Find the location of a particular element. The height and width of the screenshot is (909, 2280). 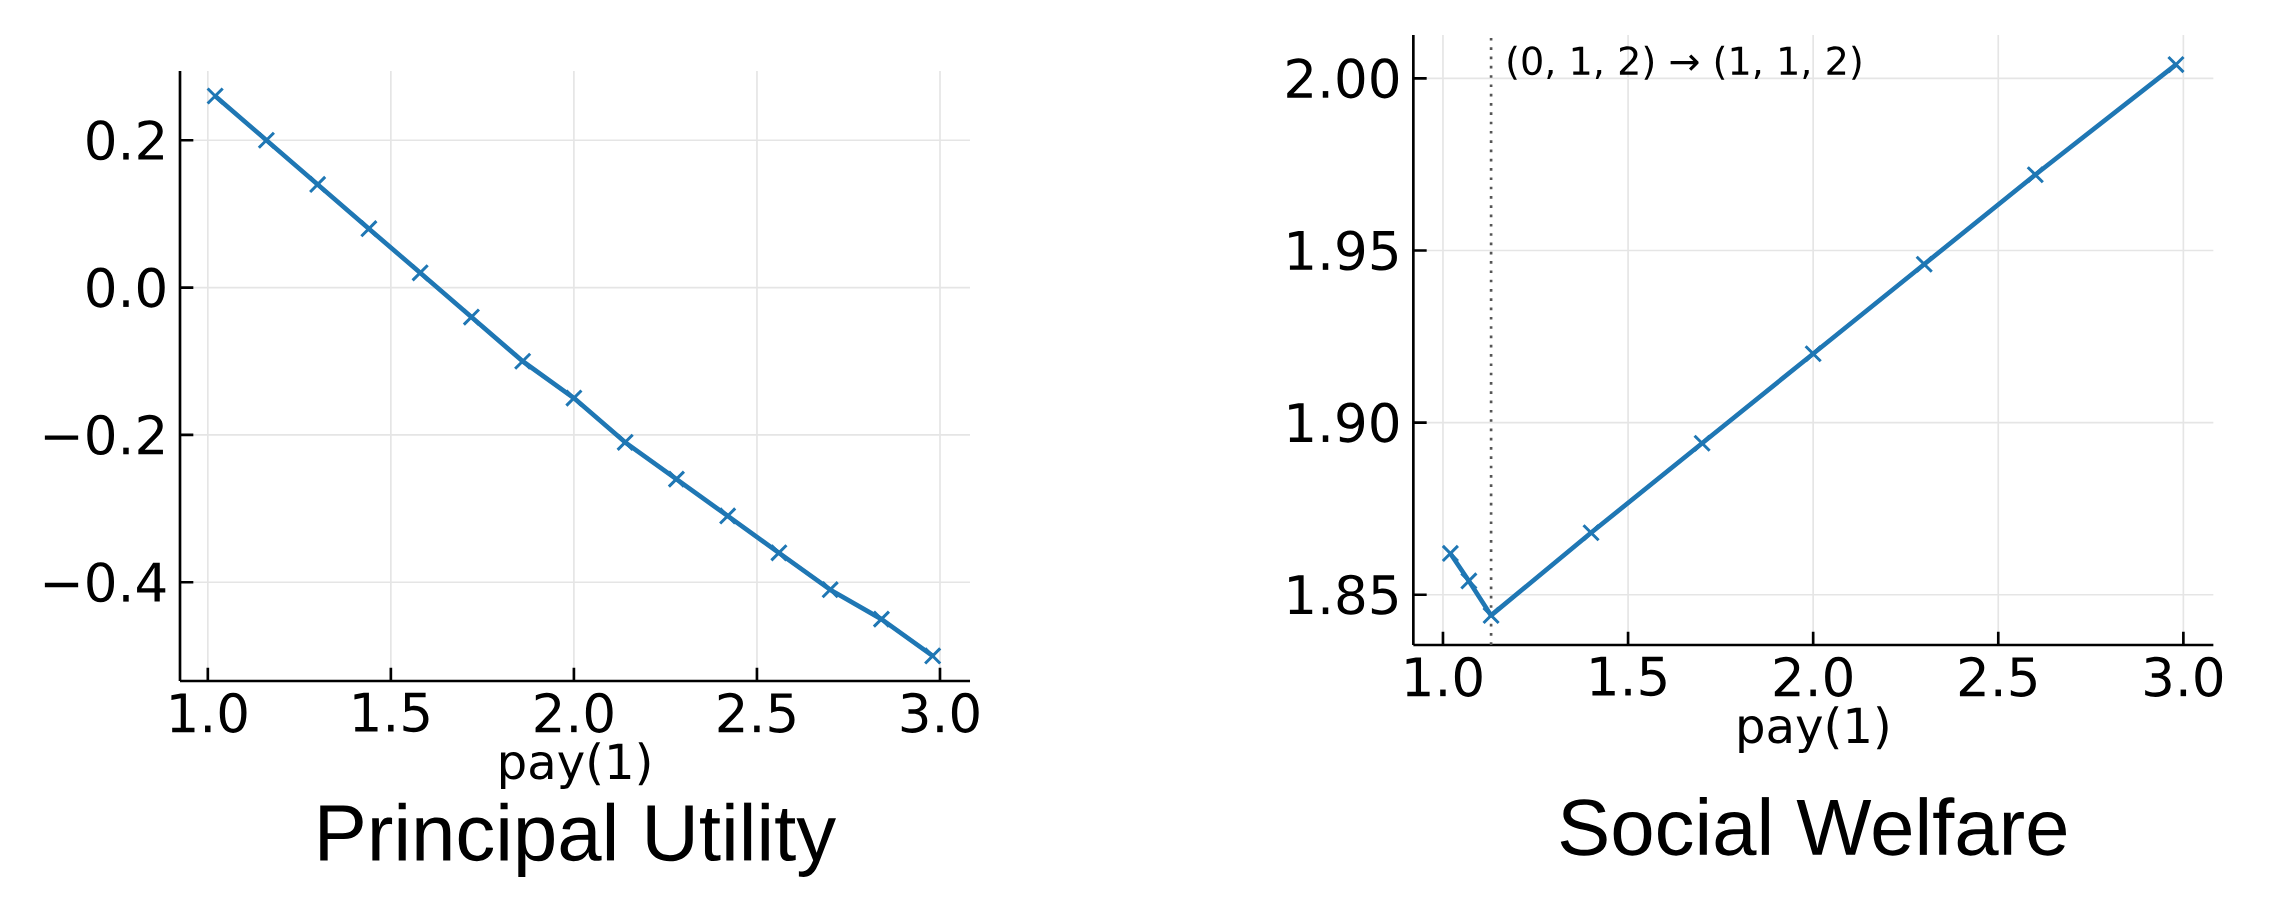

y-tick-label: 2.00 is located at coordinates (1343, 78).